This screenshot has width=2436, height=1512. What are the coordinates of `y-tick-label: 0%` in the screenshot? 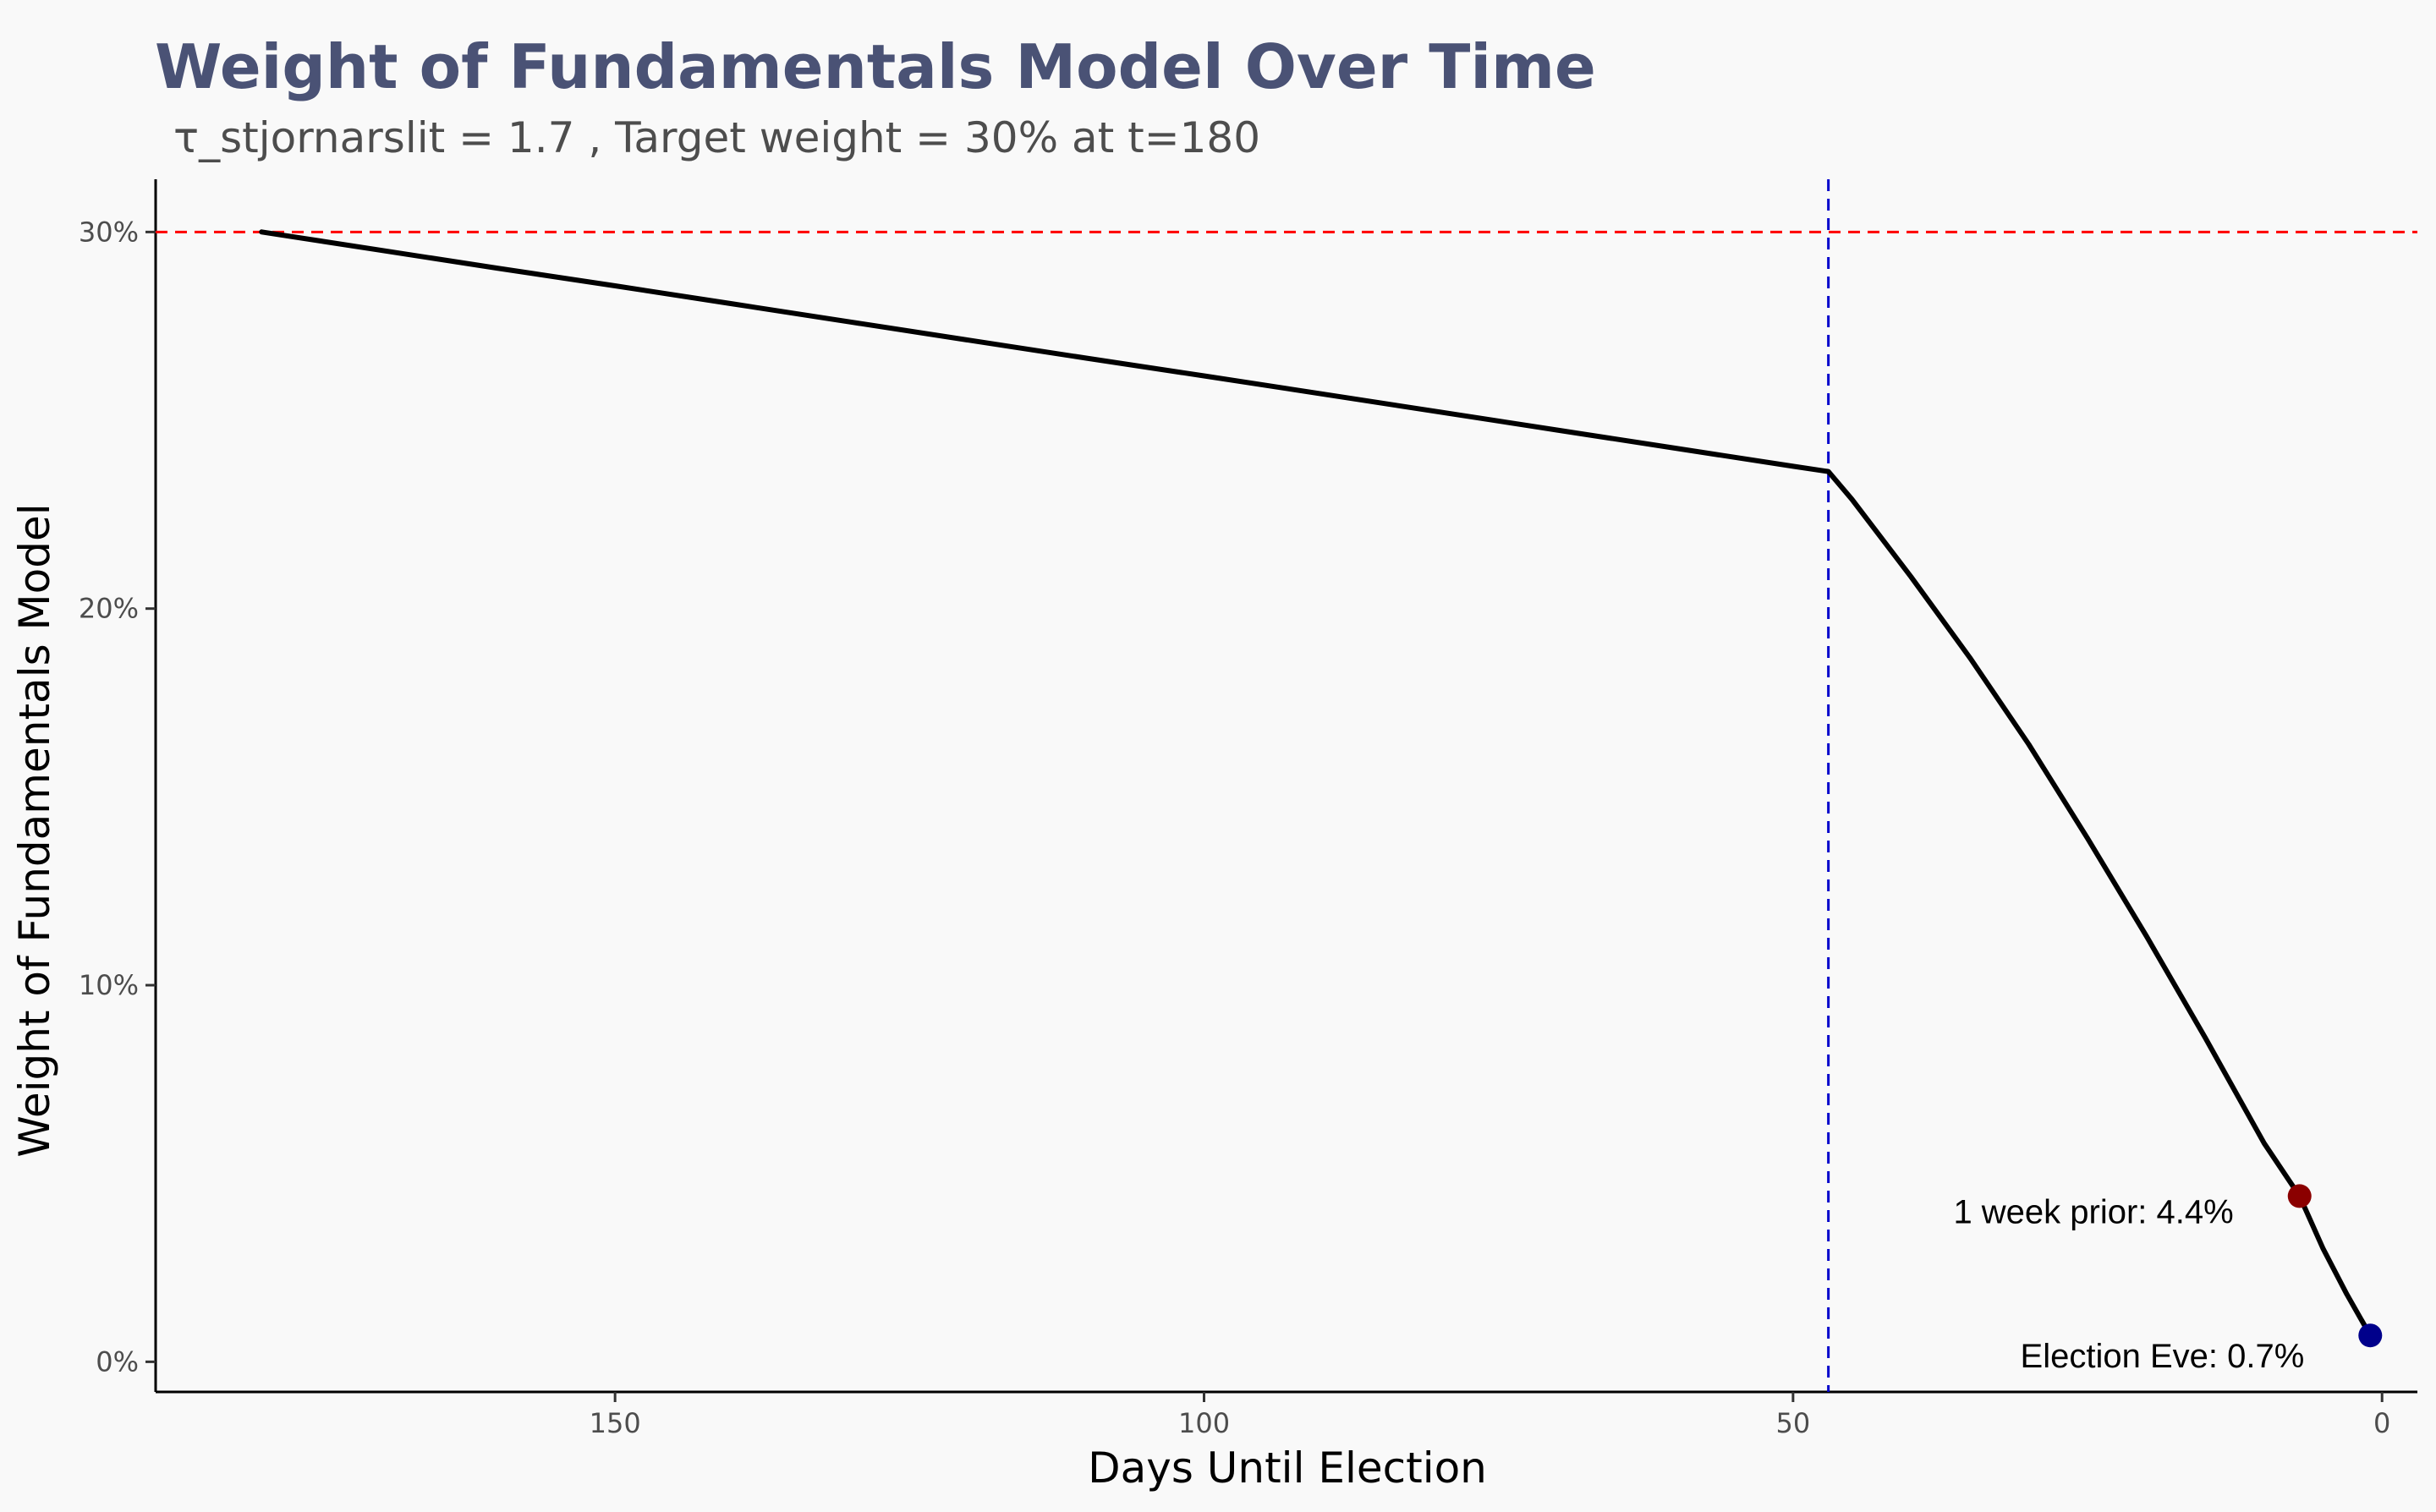 It's located at (117, 1361).